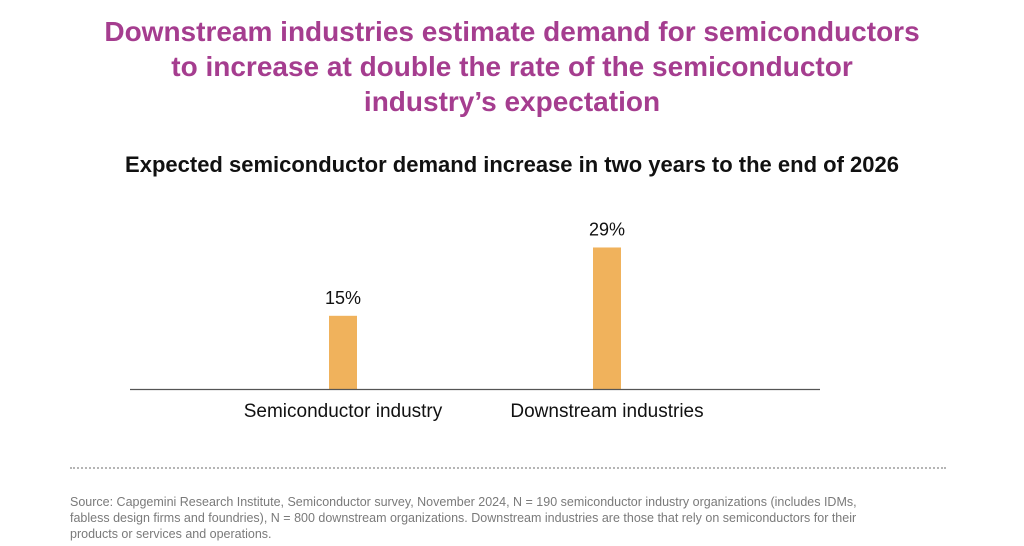 Image resolution: width=1024 pixels, height=546 pixels. What do you see at coordinates (343, 298) in the screenshot?
I see `data-label-1: 15%` at bounding box center [343, 298].